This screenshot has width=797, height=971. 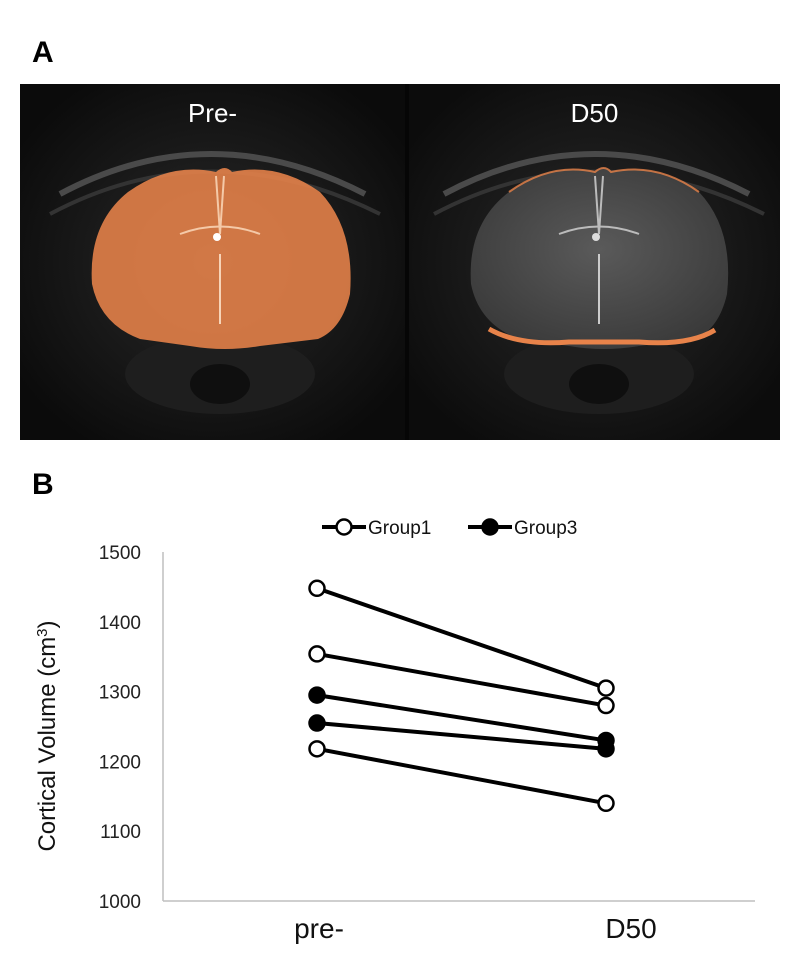 What do you see at coordinates (545, 528) in the screenshot?
I see `legend-label: Group3` at bounding box center [545, 528].